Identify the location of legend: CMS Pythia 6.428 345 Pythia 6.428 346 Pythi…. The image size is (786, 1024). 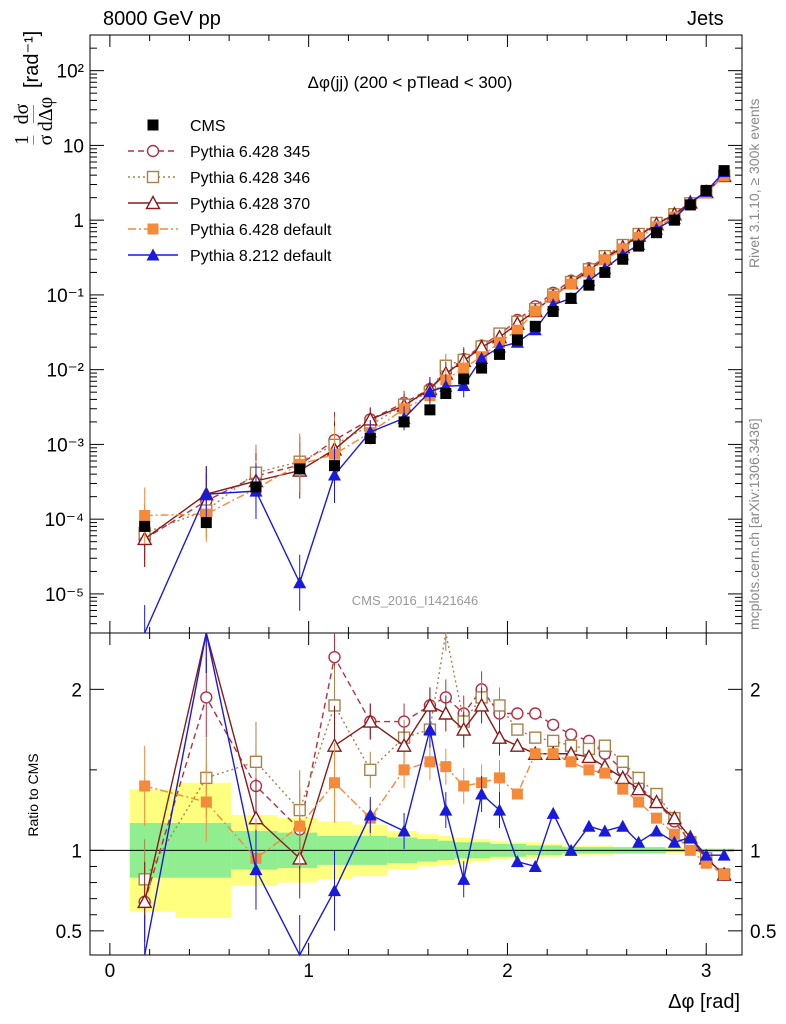
(230, 191).